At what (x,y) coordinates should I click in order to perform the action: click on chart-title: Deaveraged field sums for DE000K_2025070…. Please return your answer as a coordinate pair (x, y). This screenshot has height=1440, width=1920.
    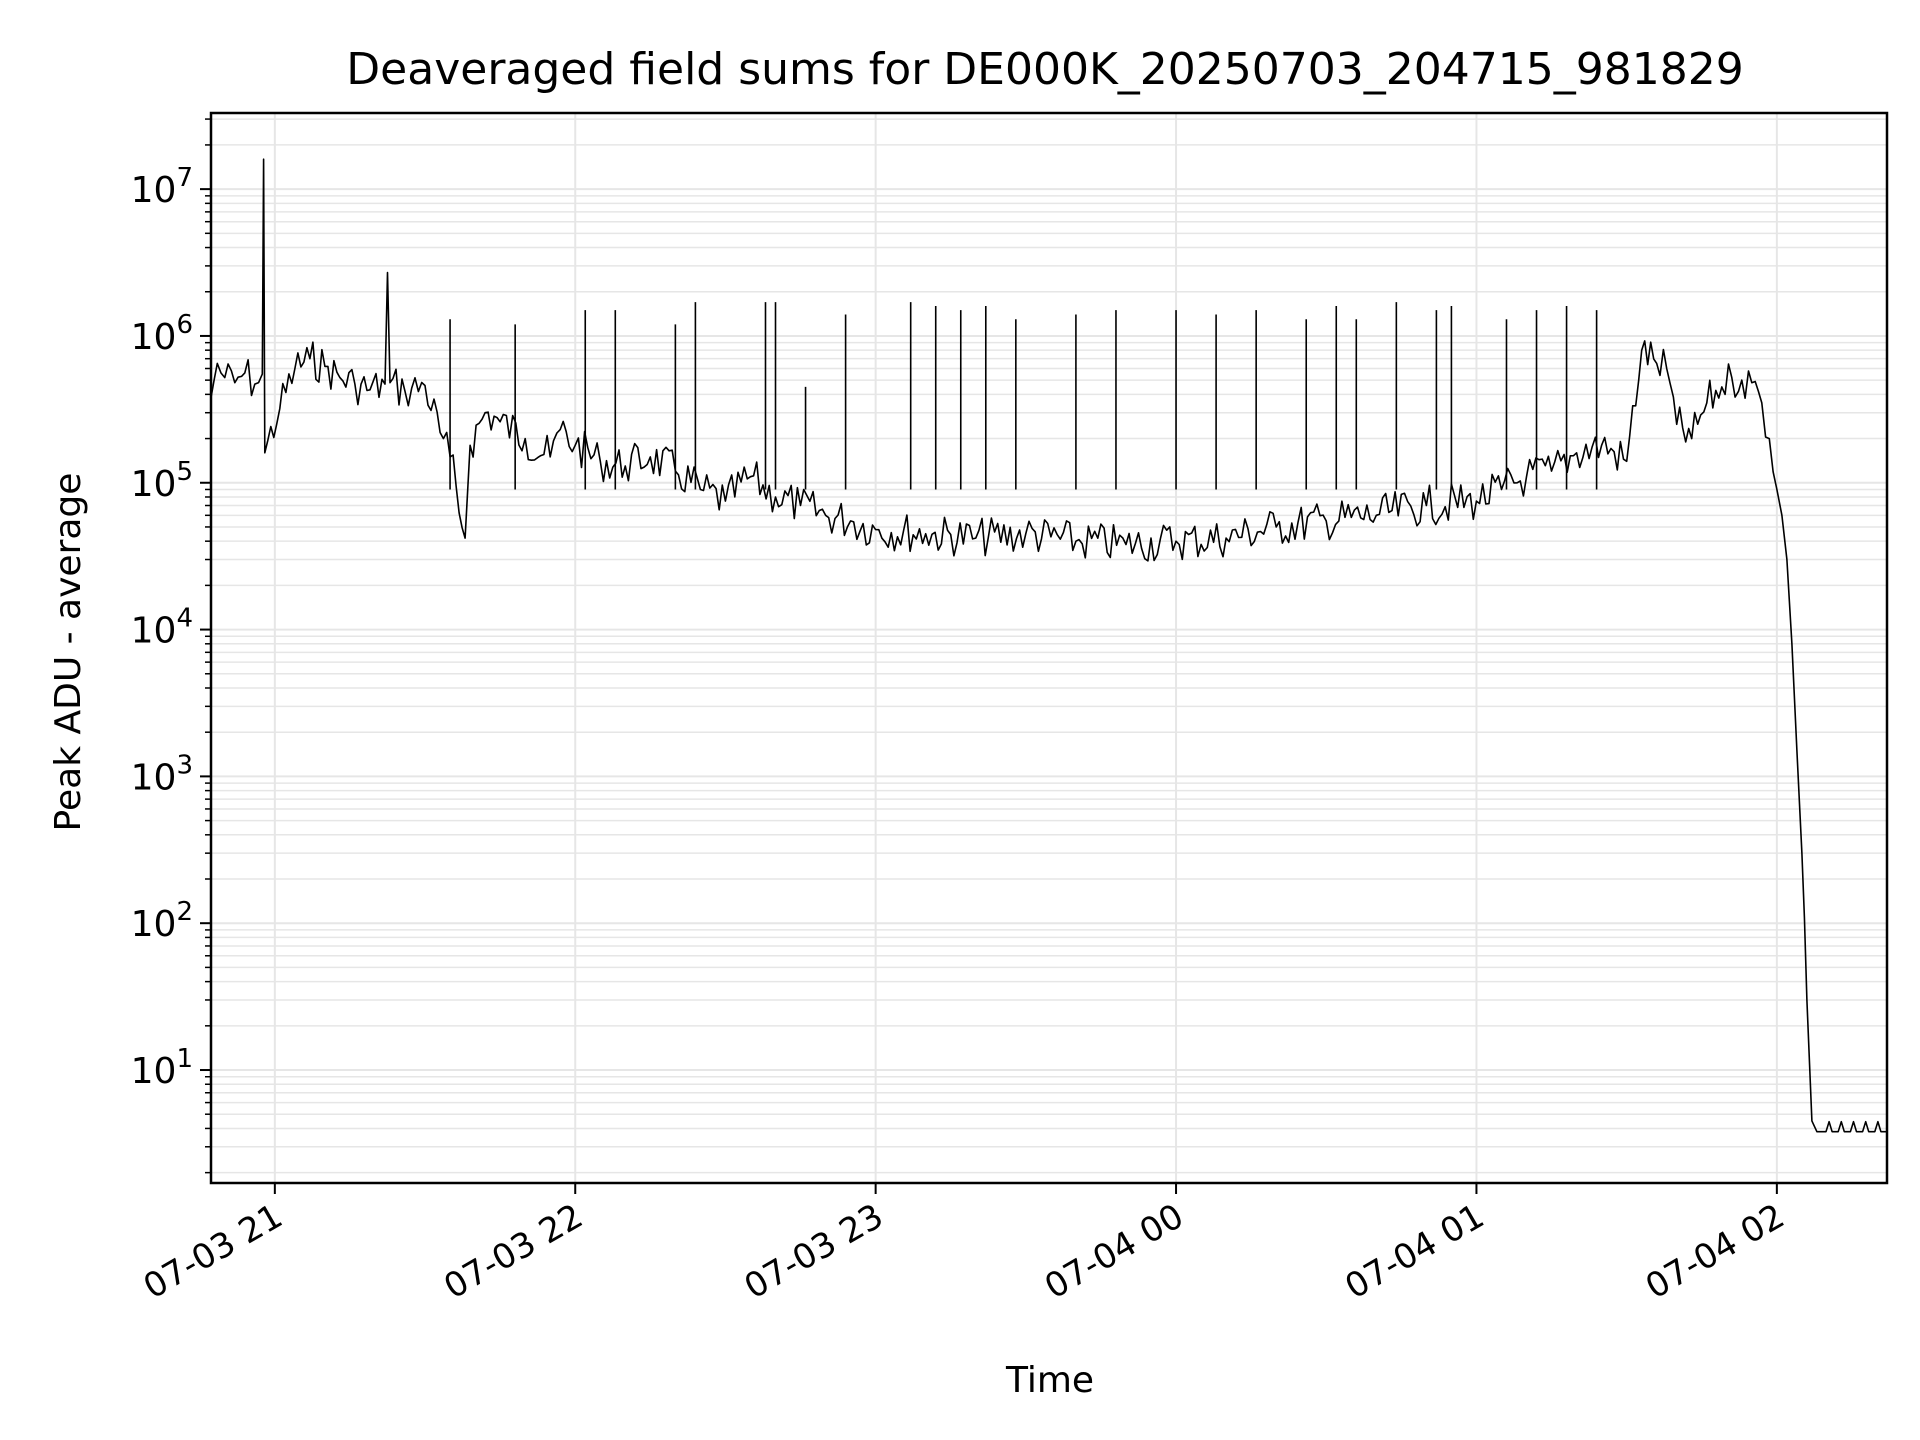
    Looking at the image, I should click on (1044, 69).